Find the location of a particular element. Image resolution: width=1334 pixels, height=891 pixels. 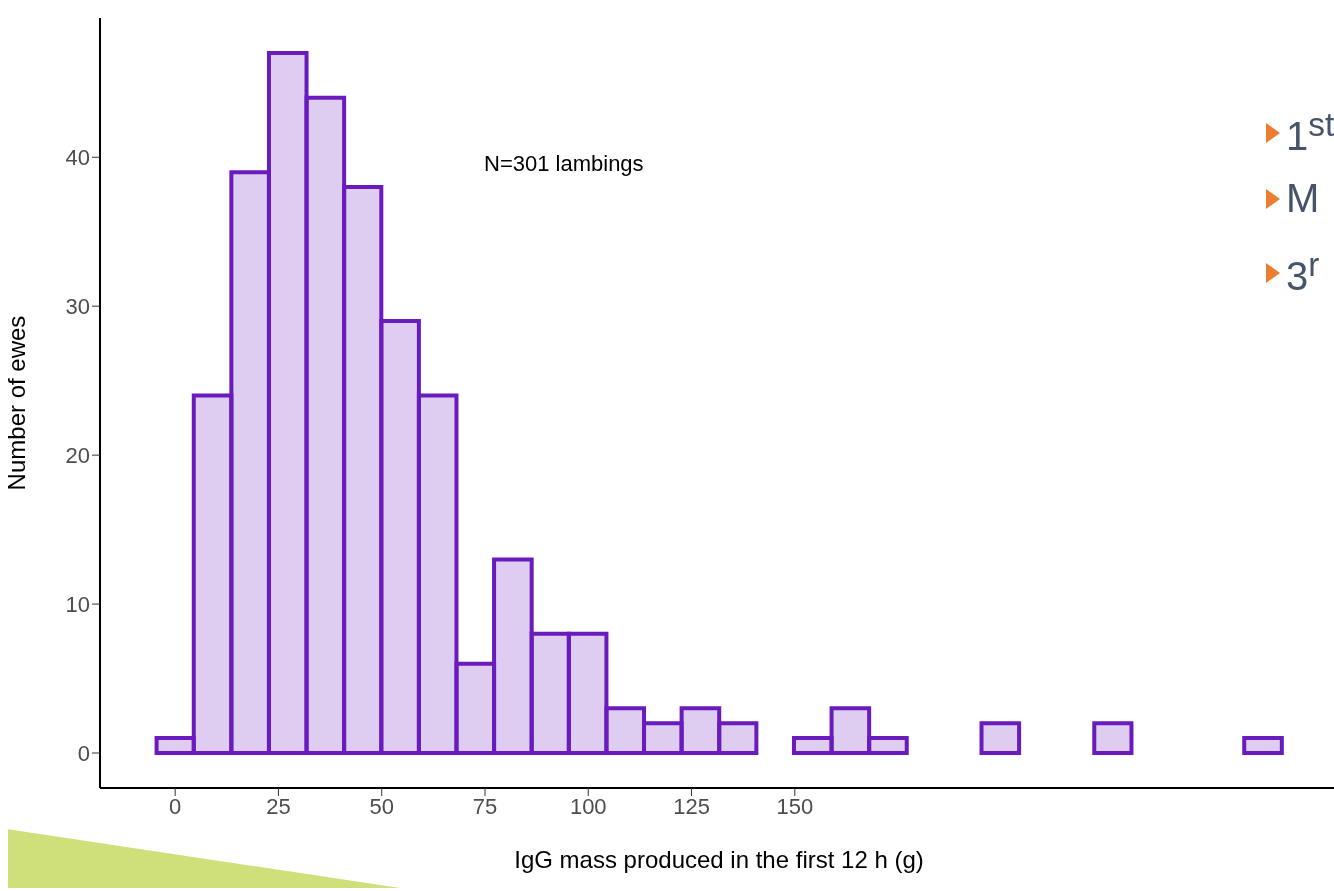

x-axis-title: IgG mass produced in the first 12 h (g) is located at coordinates (719, 859).